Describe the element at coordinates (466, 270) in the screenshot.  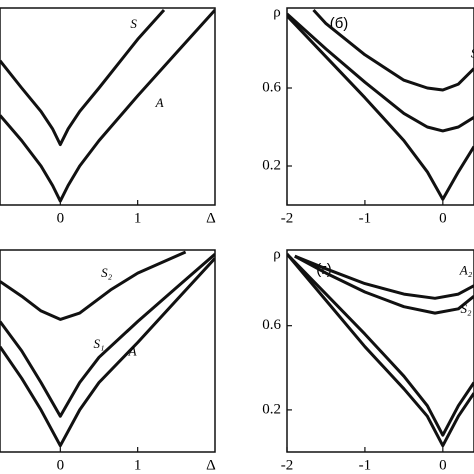
I see `curve-label: A₂` at that location.